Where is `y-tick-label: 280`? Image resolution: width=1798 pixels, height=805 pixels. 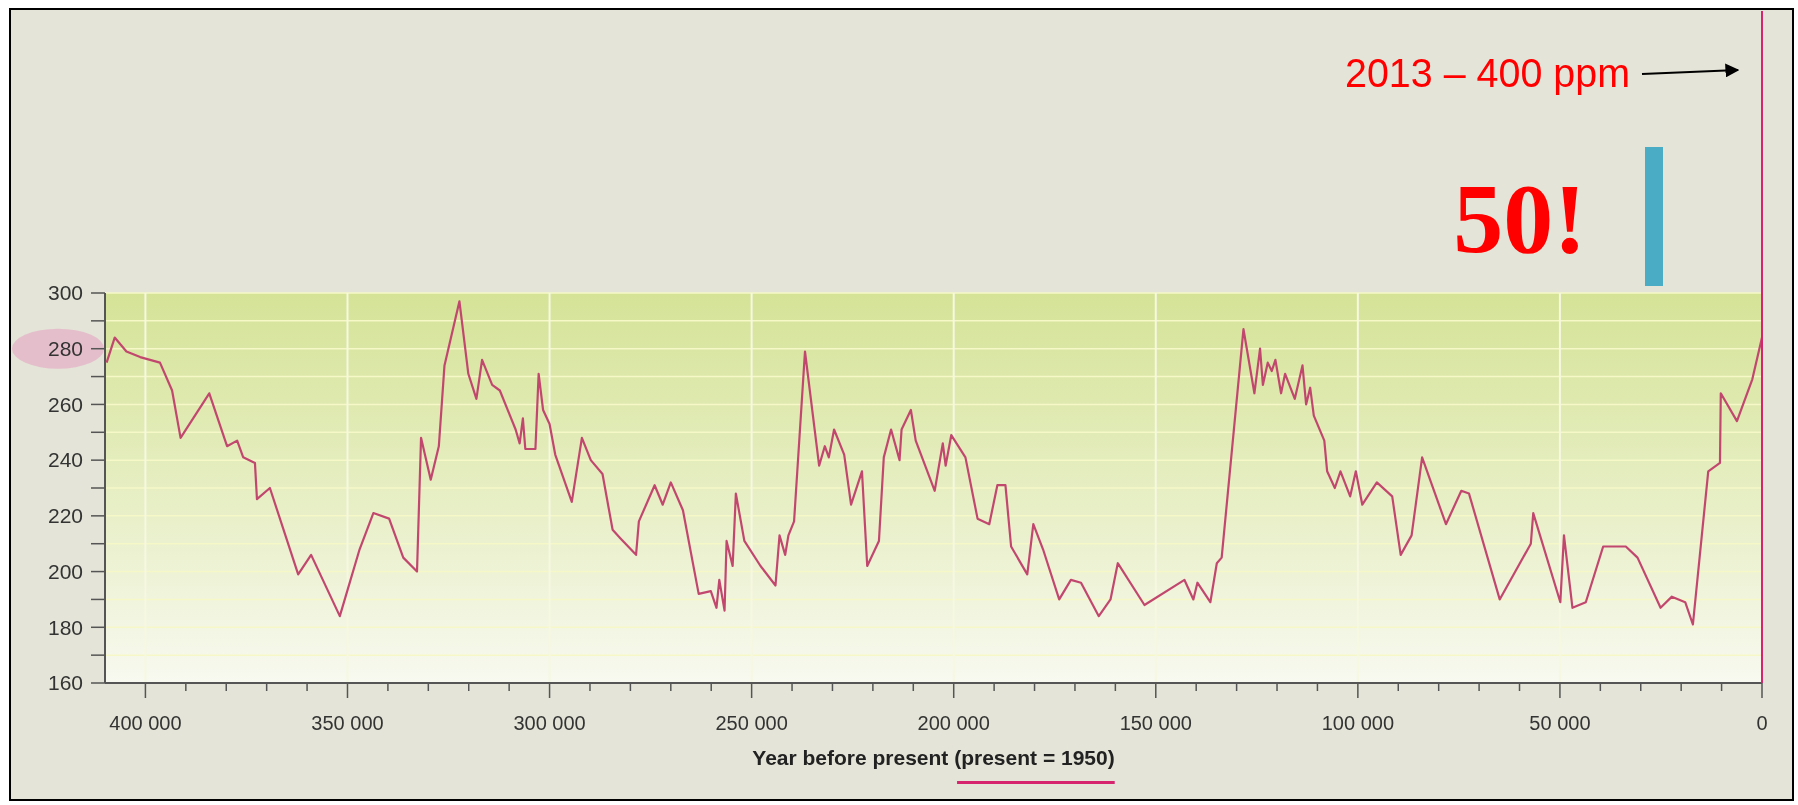 y-tick-label: 280 is located at coordinates (65, 349).